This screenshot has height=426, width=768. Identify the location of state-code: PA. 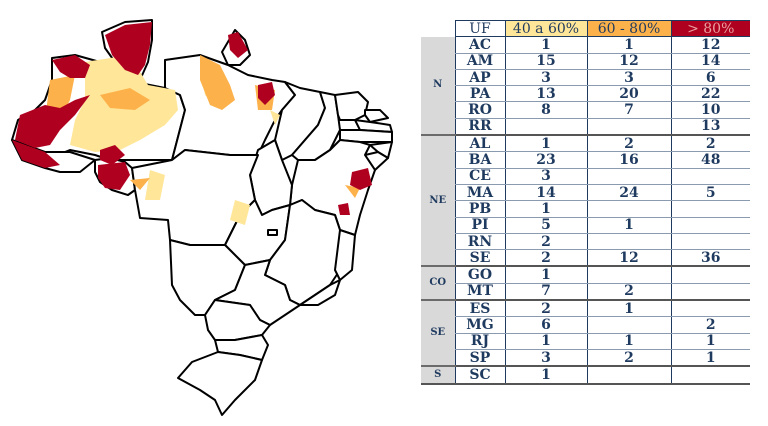
(480, 94).